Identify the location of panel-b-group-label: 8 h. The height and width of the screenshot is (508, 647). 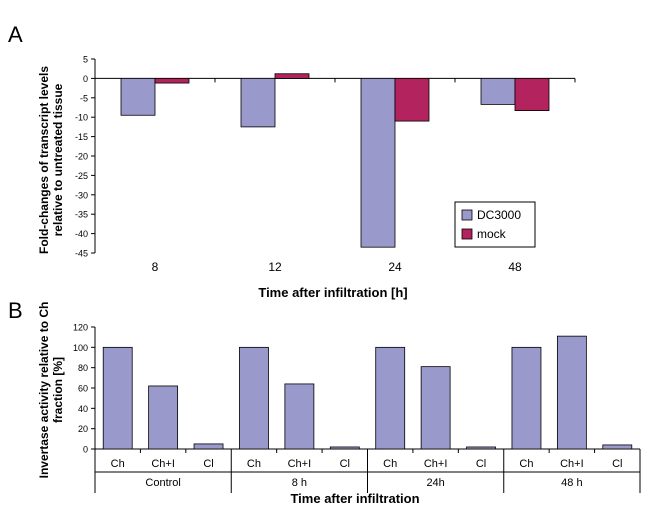
(299, 483).